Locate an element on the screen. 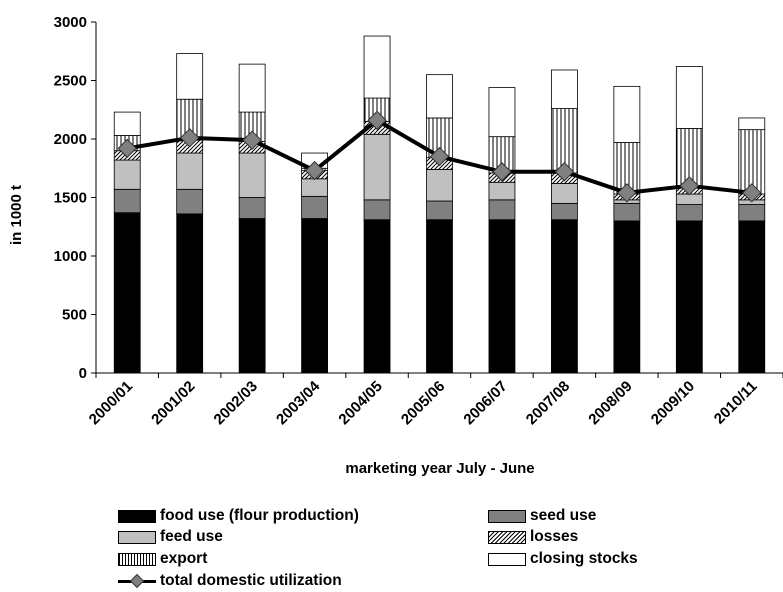 This screenshot has width=783, height=592. legend-item-export: export is located at coordinates (162, 559).